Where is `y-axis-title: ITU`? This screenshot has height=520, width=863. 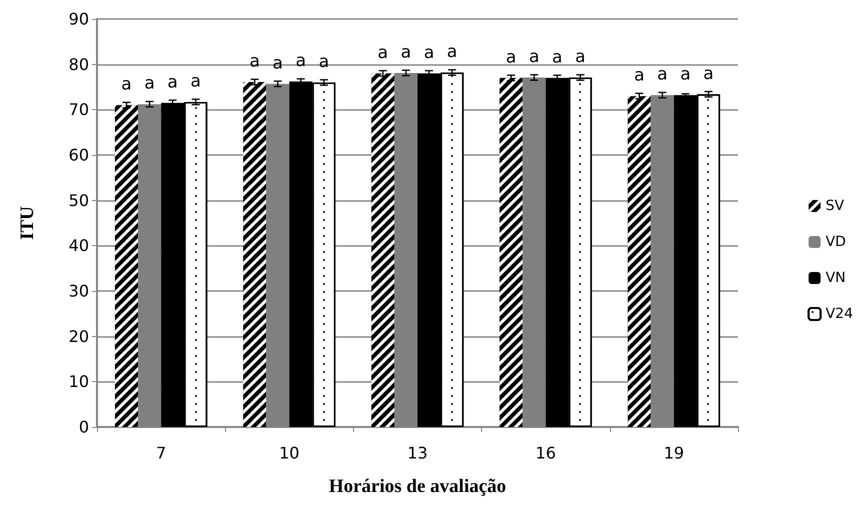 y-axis-title: ITU is located at coordinates (27, 223).